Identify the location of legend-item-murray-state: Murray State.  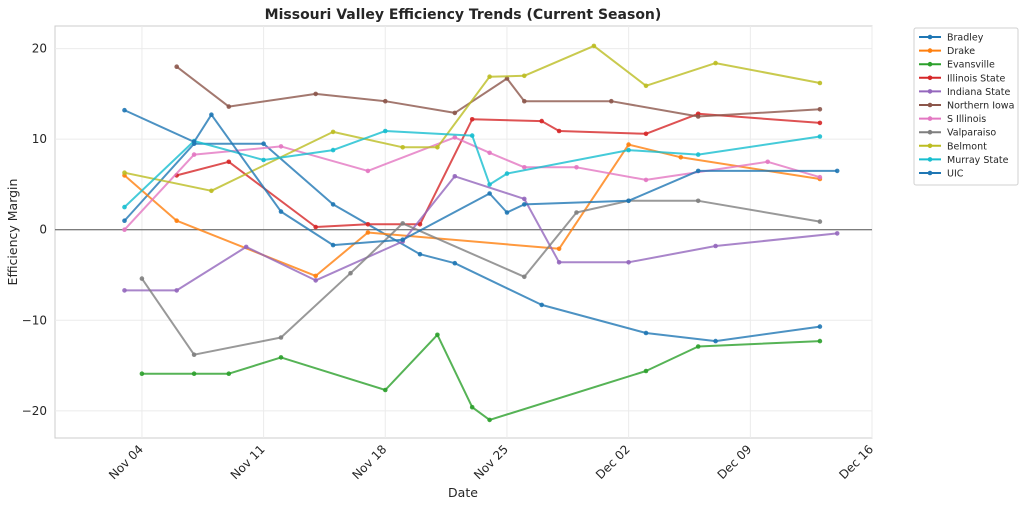
(964, 160).